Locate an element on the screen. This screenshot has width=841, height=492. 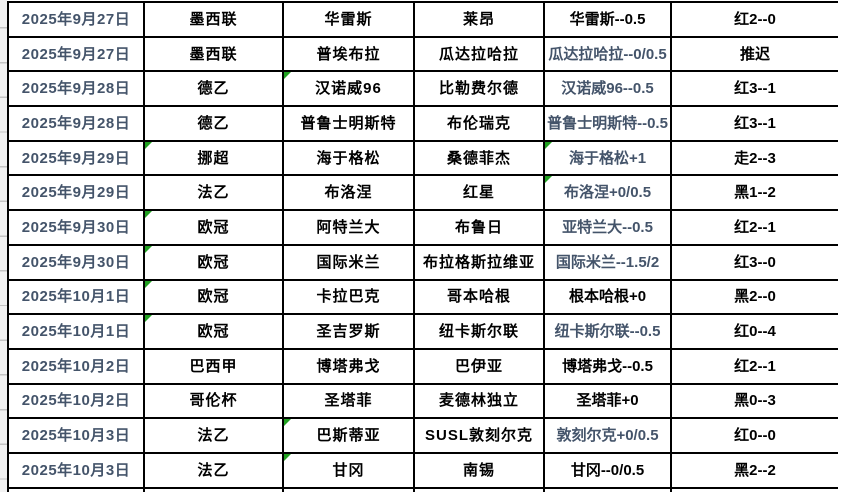
cell-date-row4: 2025年9月28日 is located at coordinates (77, 124).